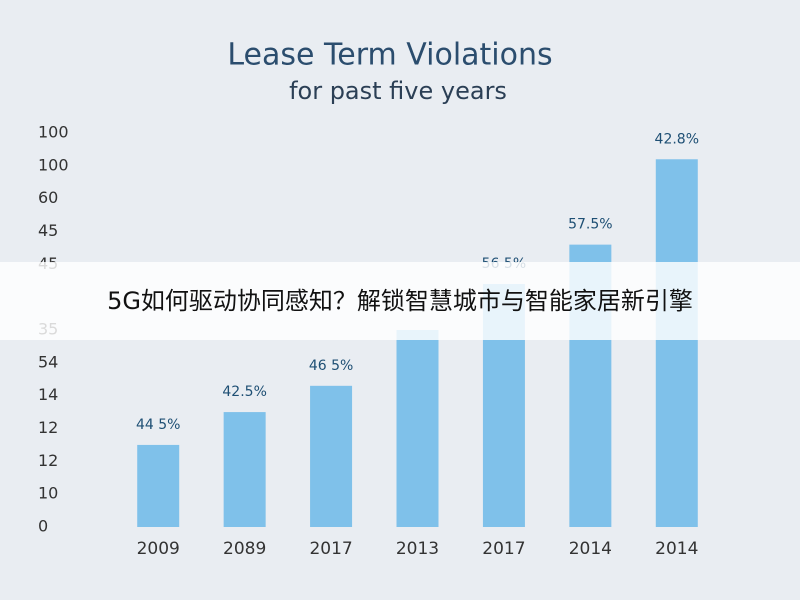 Image resolution: width=800 pixels, height=600 pixels. I want to click on y-tick-label: 60, so click(48, 197).